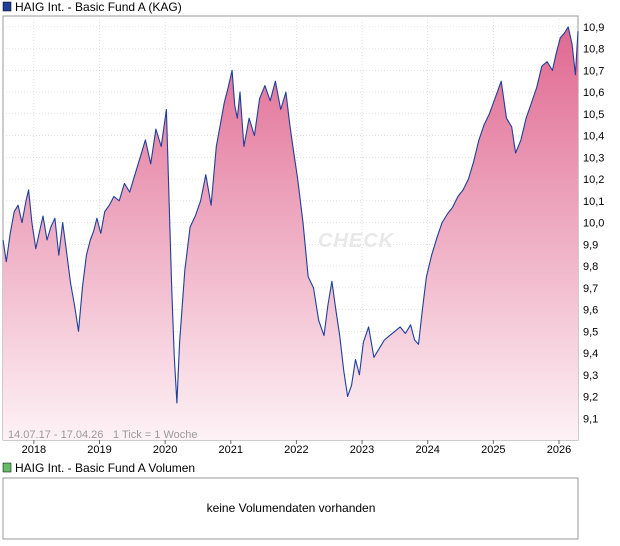 This screenshot has width=620, height=546. I want to click on x-tick-label: 2022, so click(296, 450).